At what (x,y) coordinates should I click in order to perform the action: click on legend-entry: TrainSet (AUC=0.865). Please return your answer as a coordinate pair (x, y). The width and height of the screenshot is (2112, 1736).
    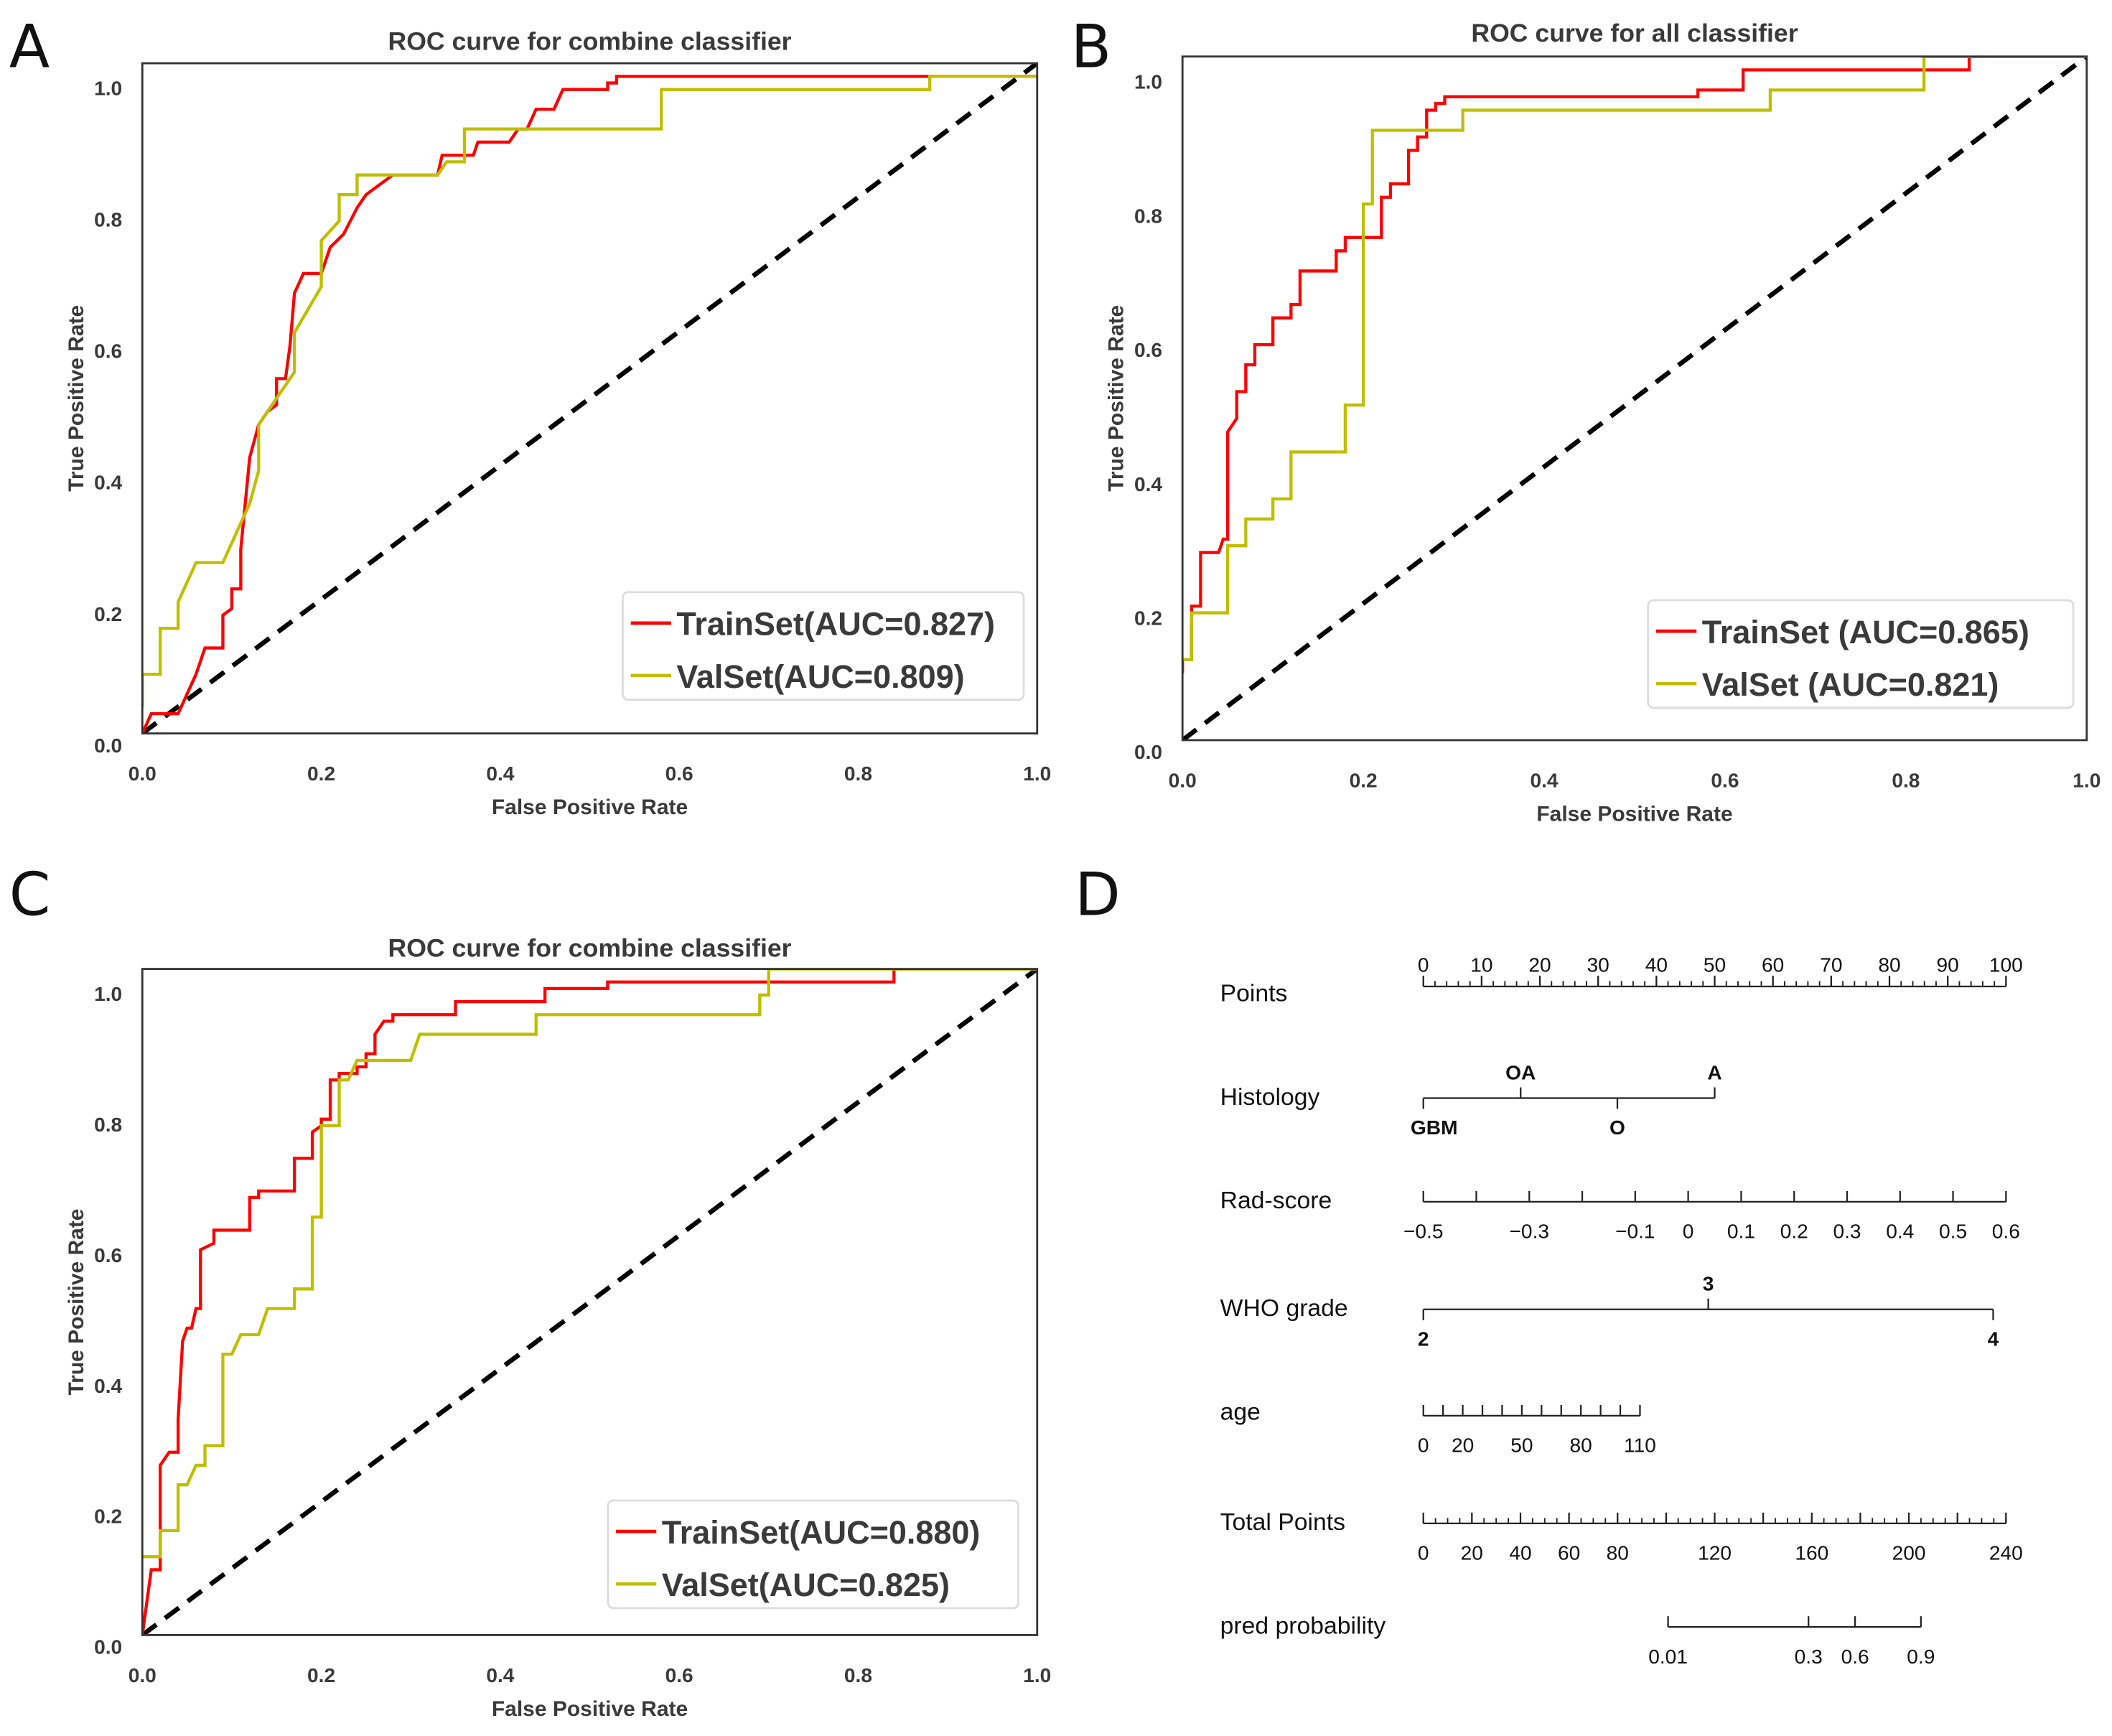
    Looking at the image, I should click on (1866, 632).